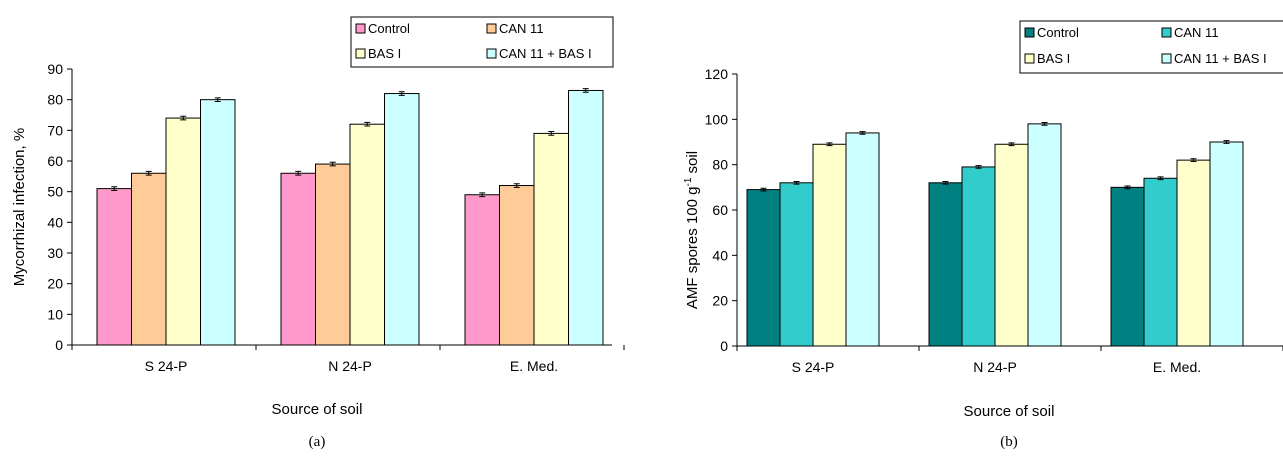 The height and width of the screenshot is (458, 1283). I want to click on chart-b-y-axis-label-sup: -1, so click(688, 181).